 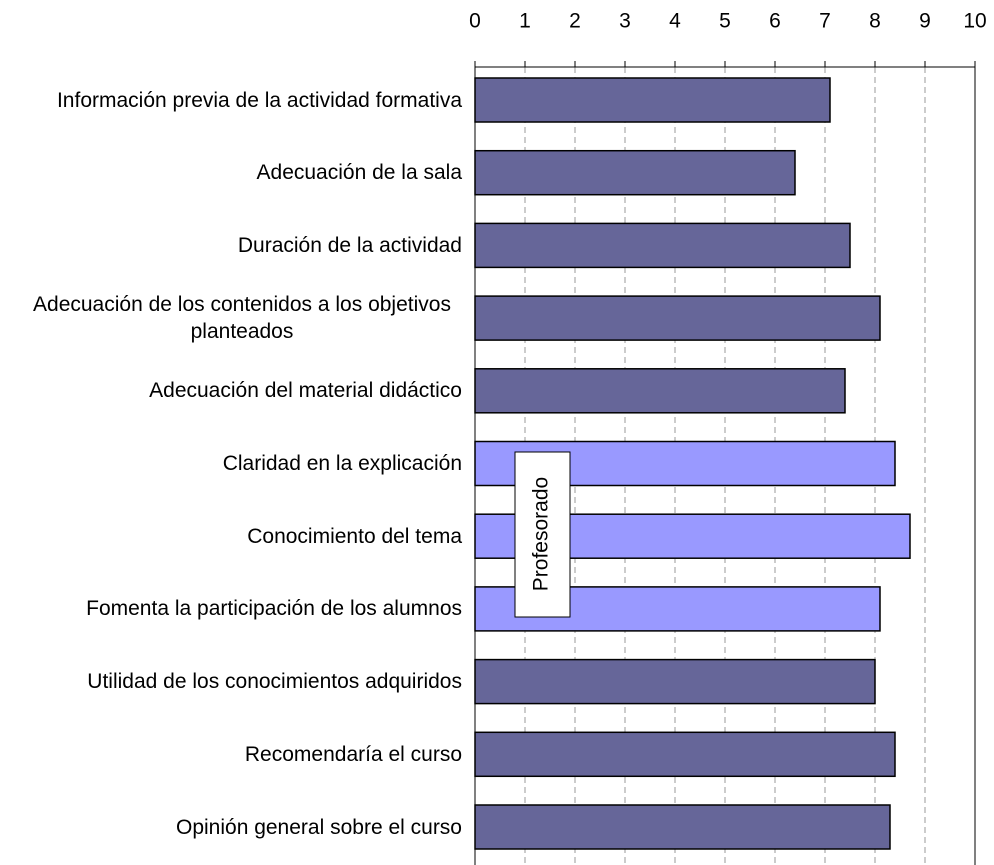 I want to click on y-tick-label: Opinión general sobre el curso, so click(x=318, y=827).